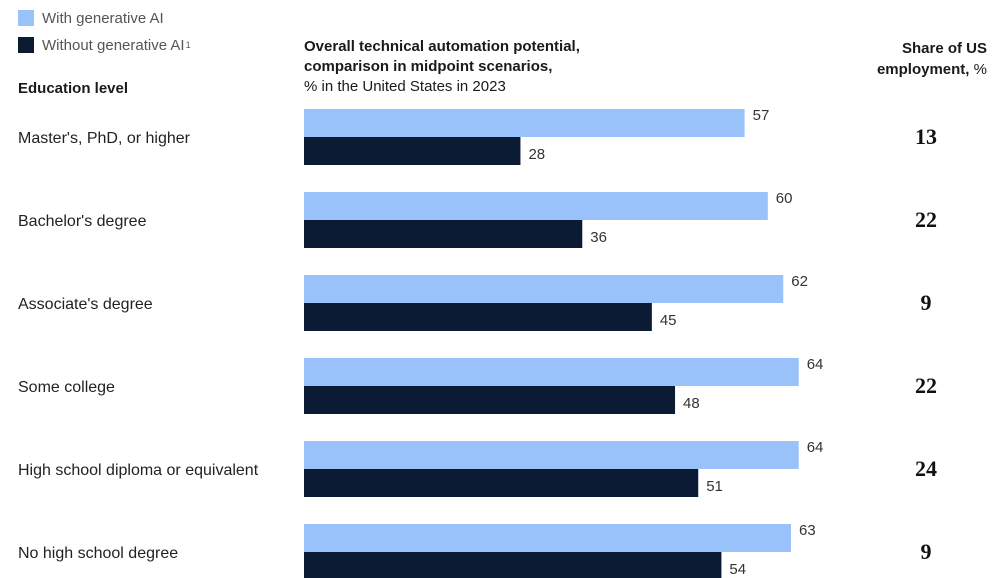  I want to click on share-header-unit: %, so click(978, 69).